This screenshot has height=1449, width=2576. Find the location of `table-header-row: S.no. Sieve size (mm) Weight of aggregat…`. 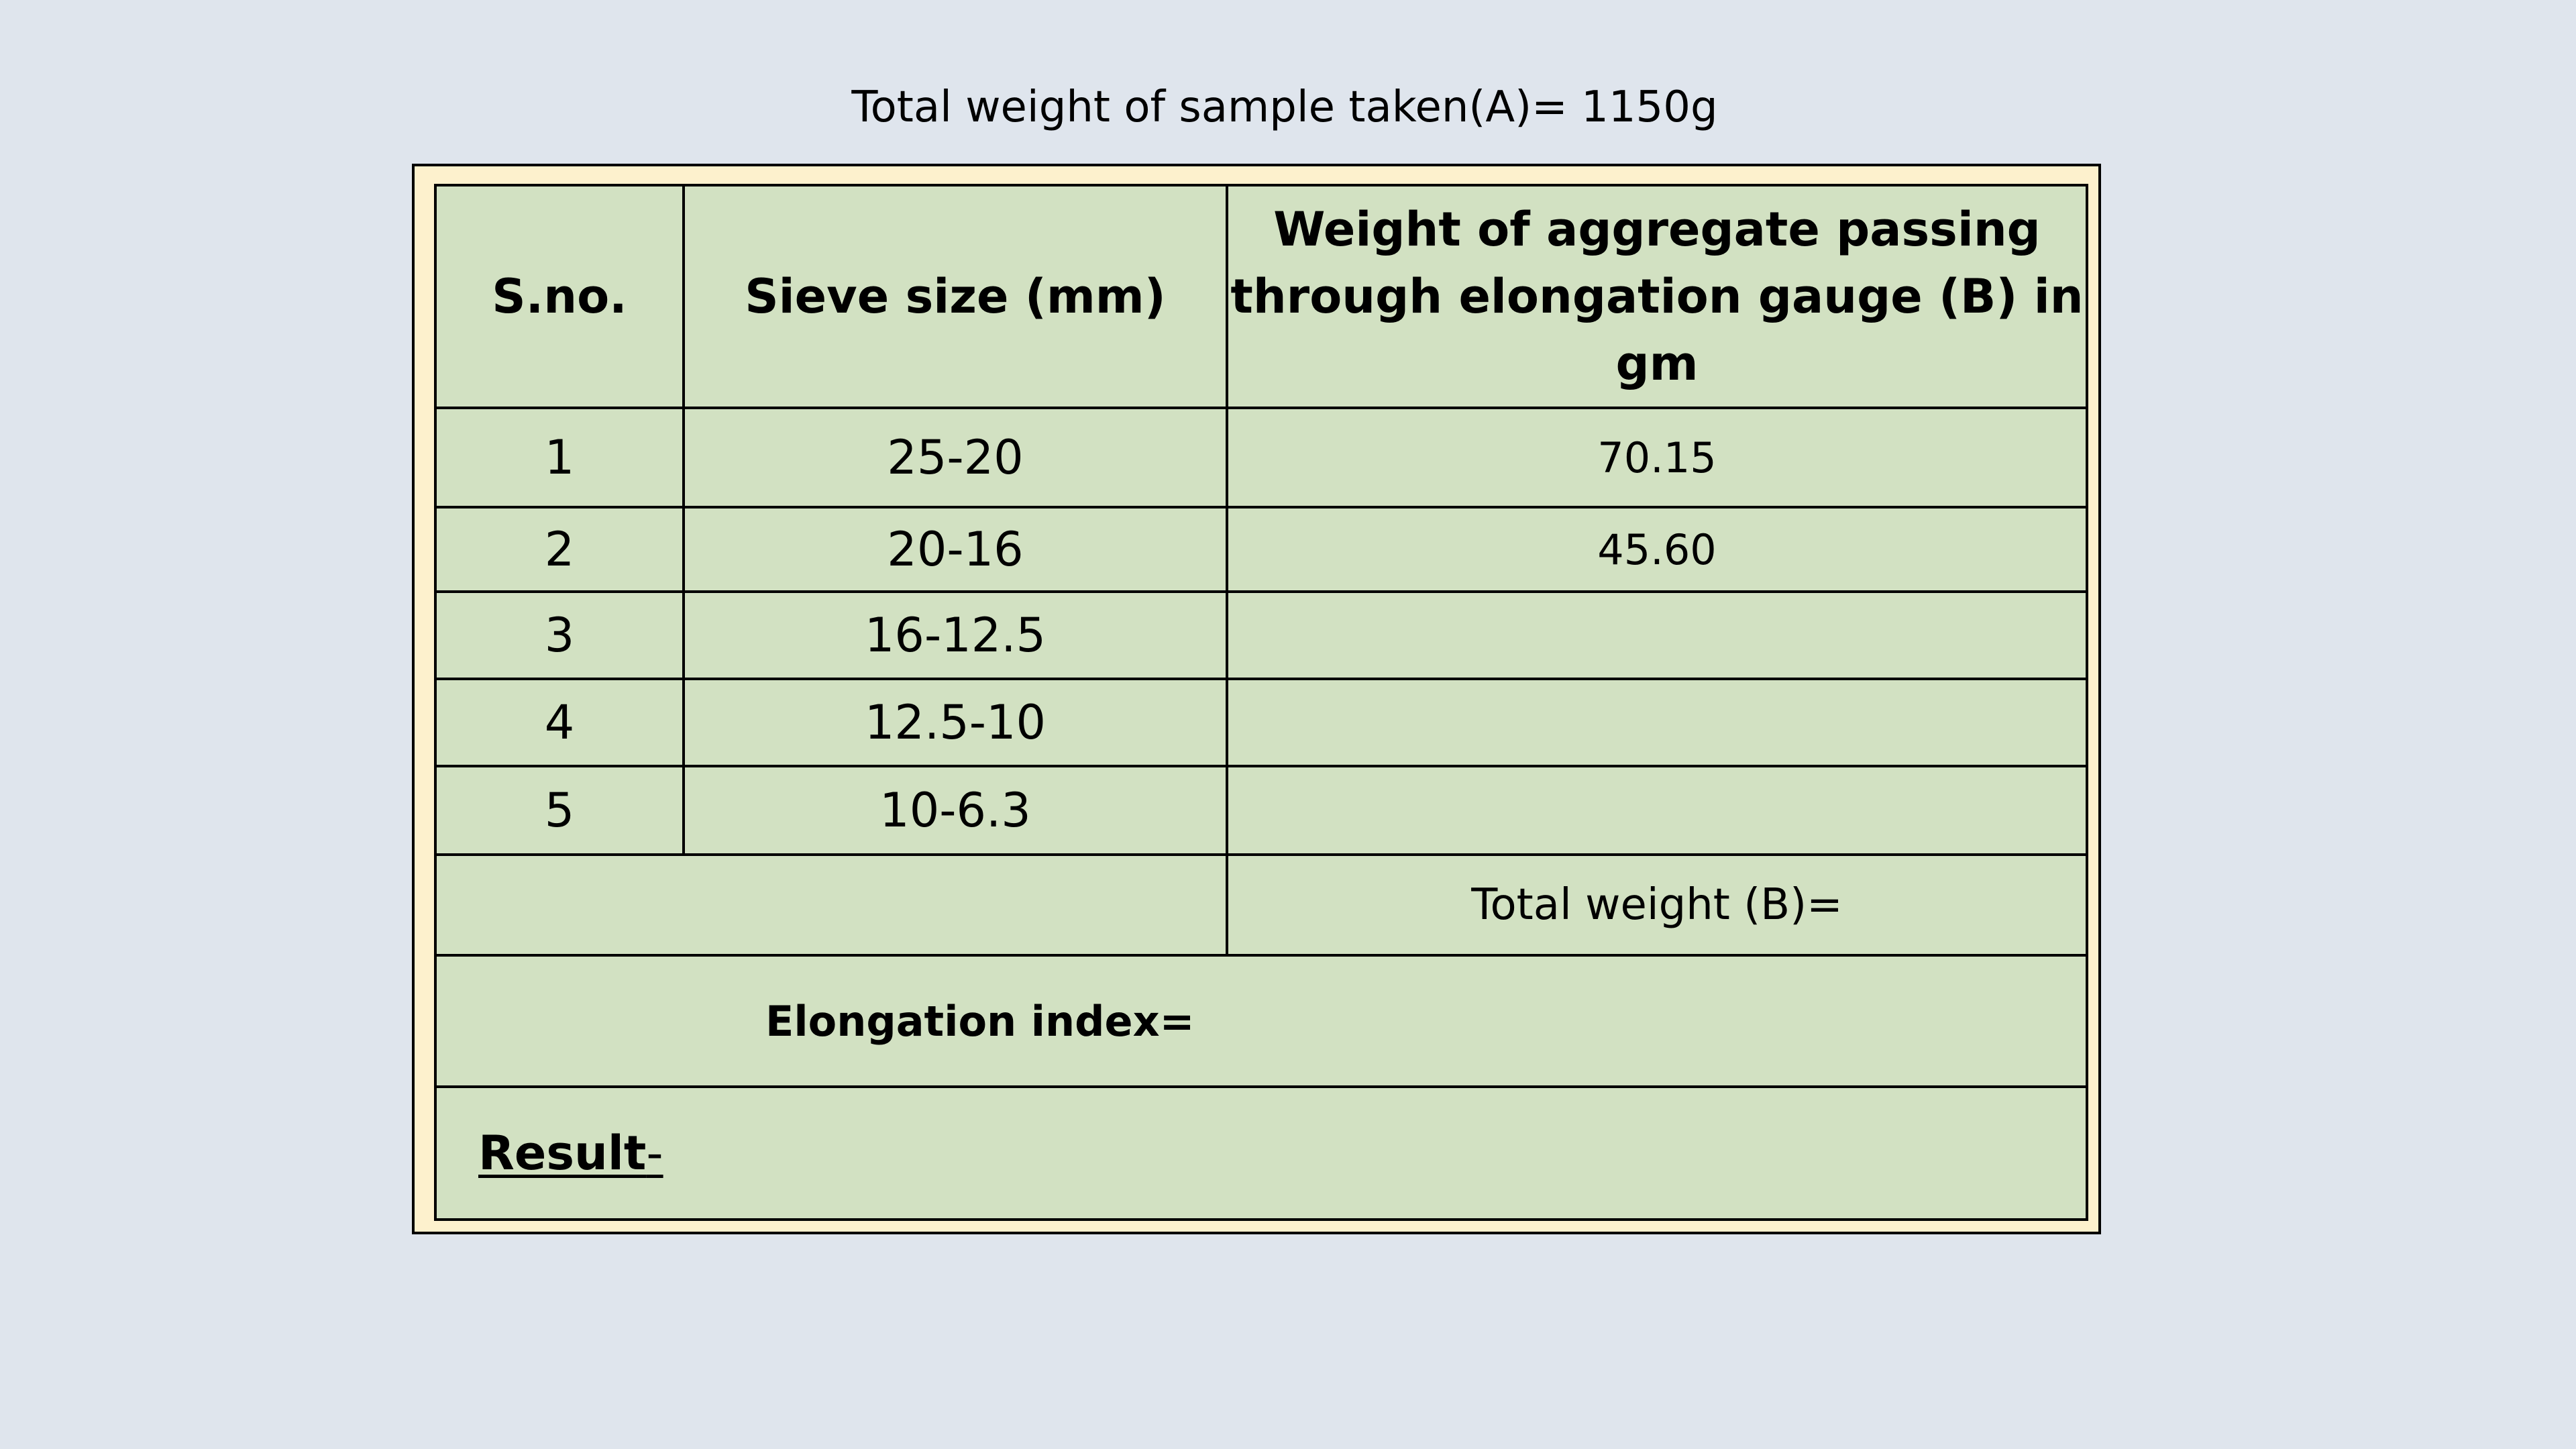

table-header-row: S.no. Sieve size (mm) Weight of aggregat… is located at coordinates (1261, 296).